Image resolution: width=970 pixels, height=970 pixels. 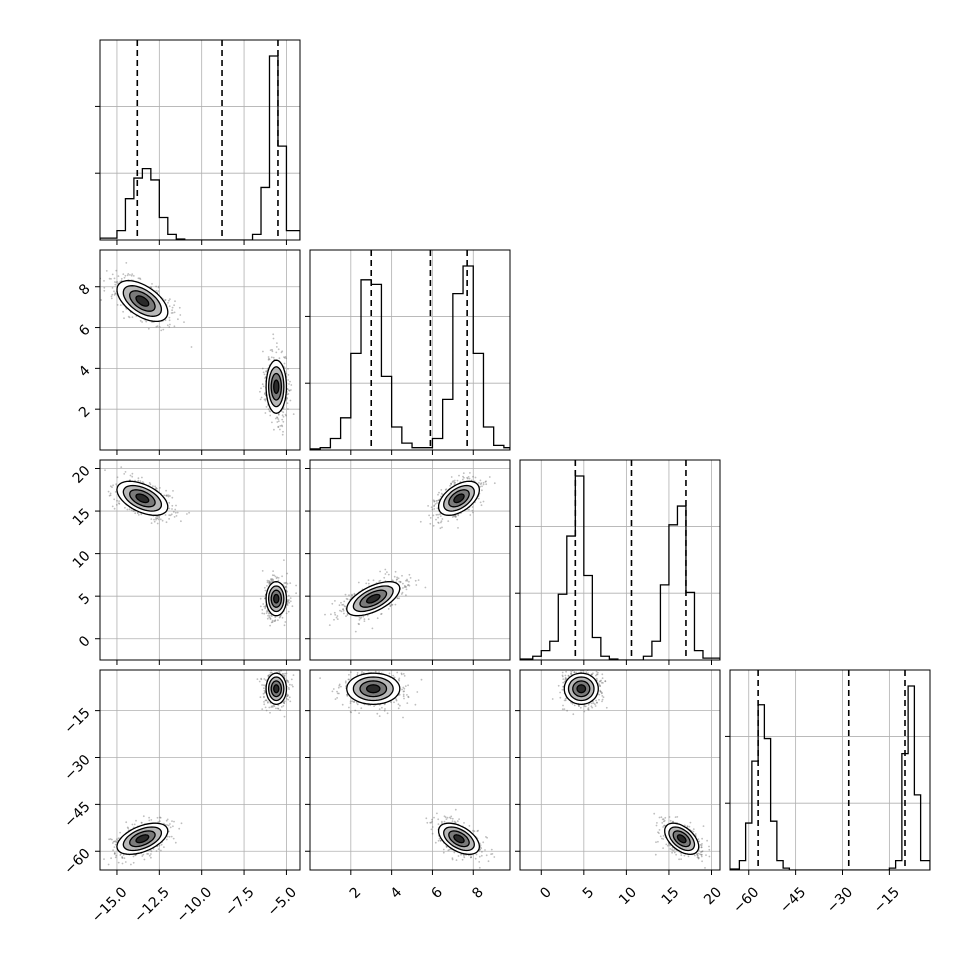 What do you see at coordinates (85, 600) in the screenshot?
I see `ytick-label-2-1: 5` at bounding box center [85, 600].